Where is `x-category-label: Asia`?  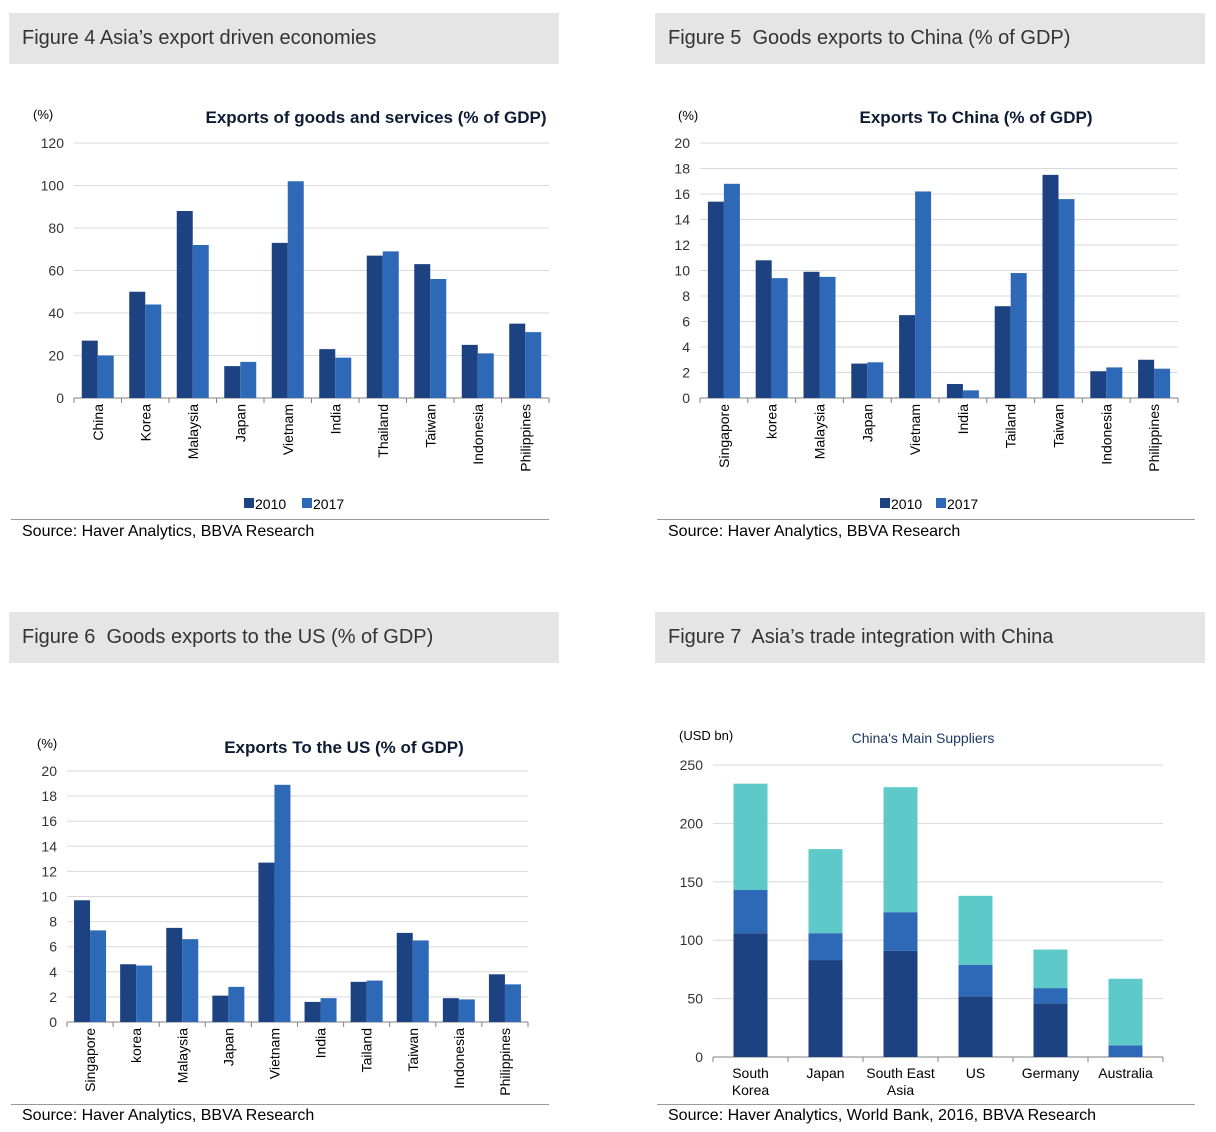
x-category-label: Asia is located at coordinates (900, 1090).